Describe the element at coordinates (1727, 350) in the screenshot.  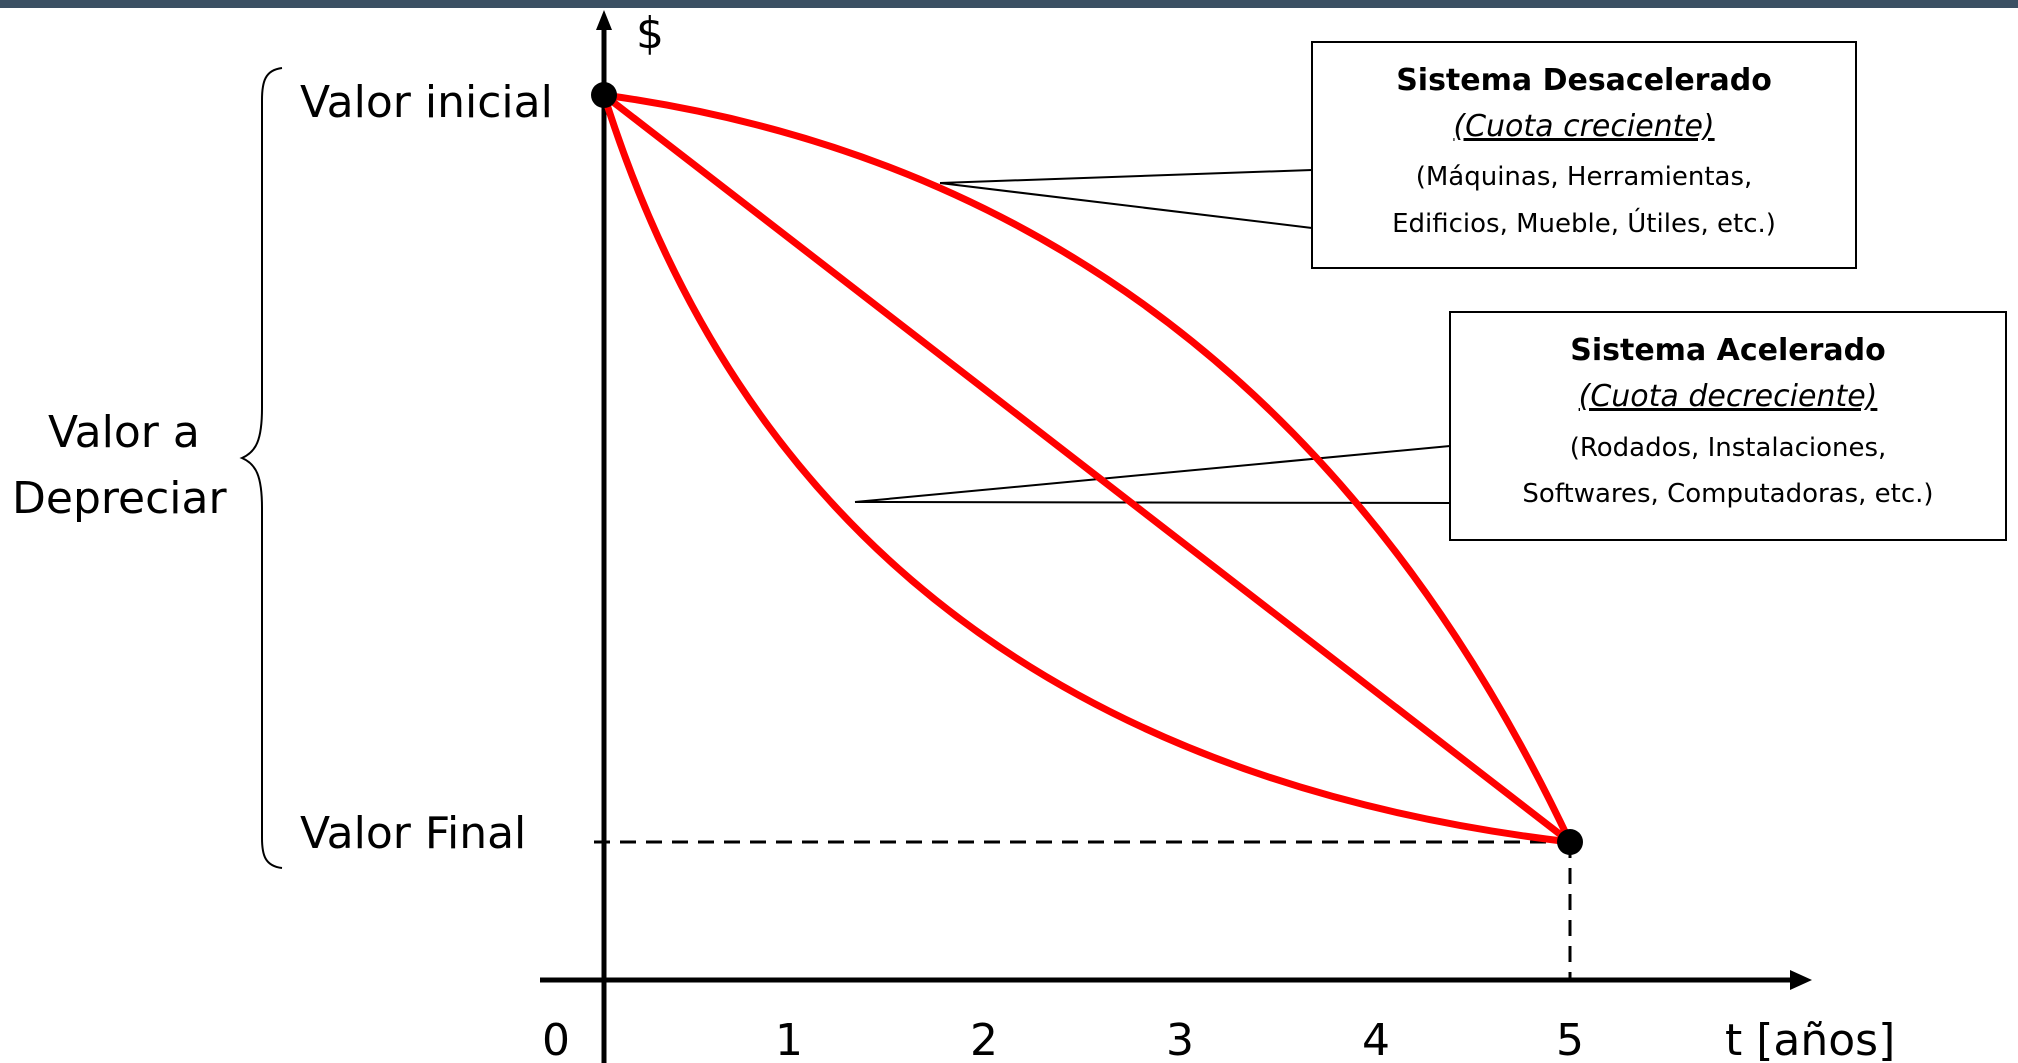
I see `callout-title: Sistema Acelerado` at that location.